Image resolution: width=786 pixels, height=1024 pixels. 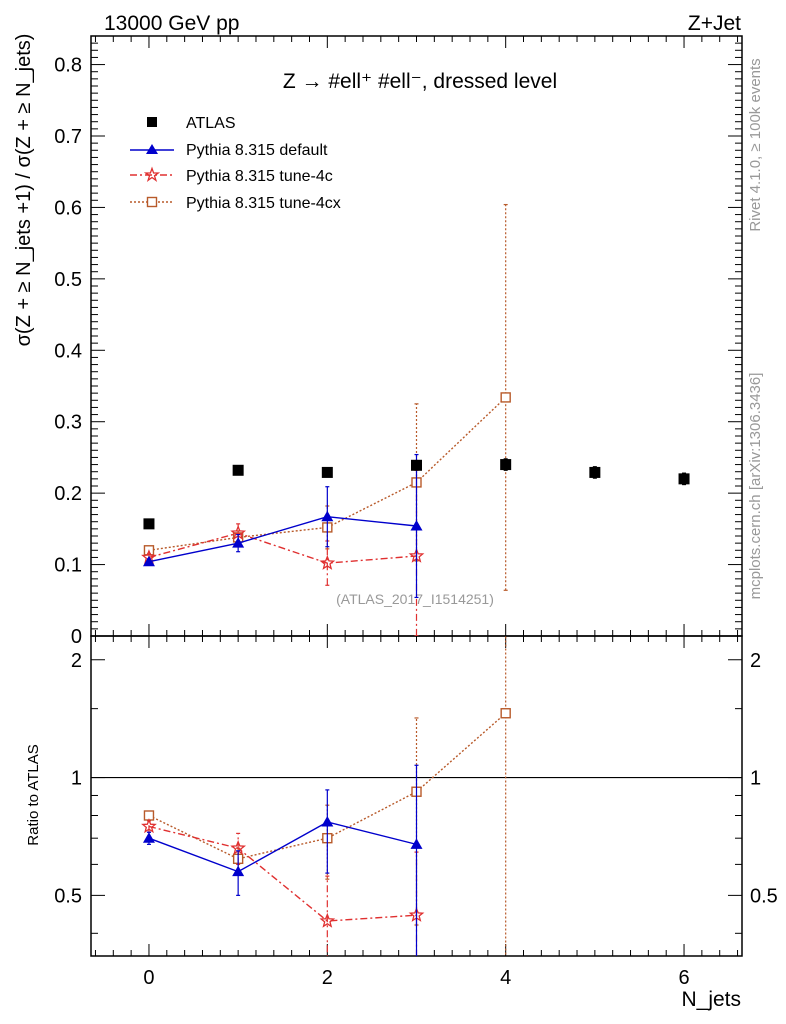 I want to click on header-energy-label: 13000 GeV pp, so click(x=171, y=23).